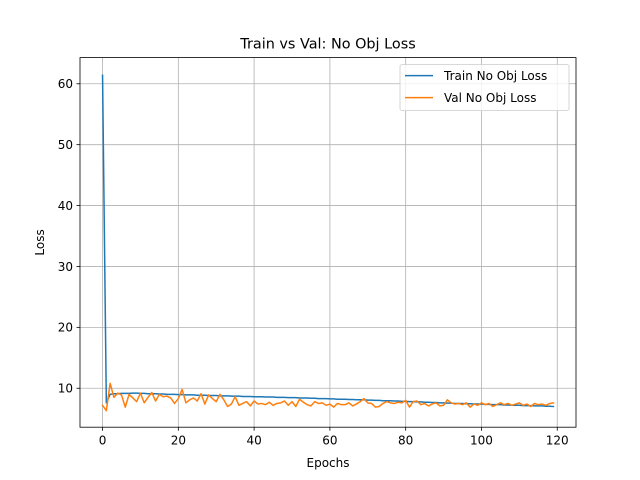 This screenshot has height=480, width=640. What do you see at coordinates (65, 145) in the screenshot?
I see `y-tick-label: 50` at bounding box center [65, 145].